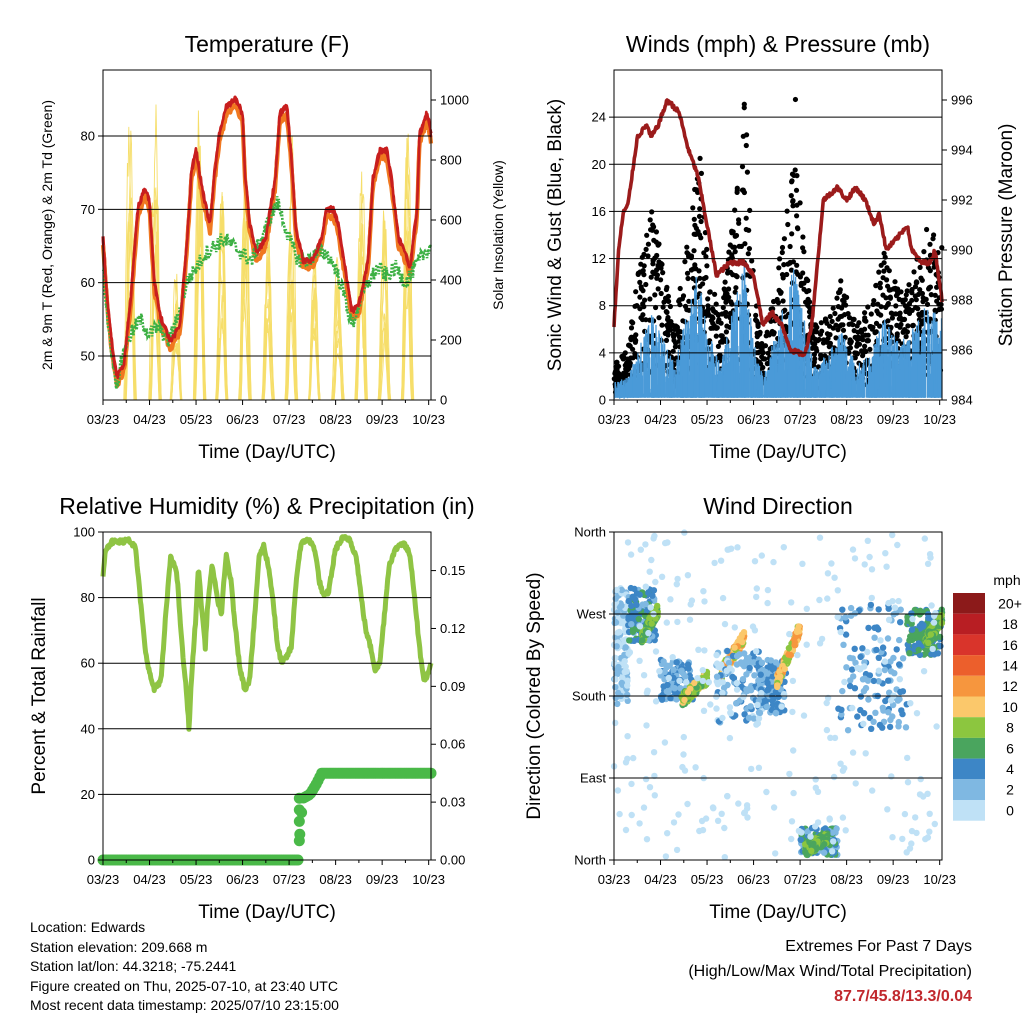 This screenshot has height=1024, width=1024. I want to click on y-tick-label: 0, so click(602, 400).